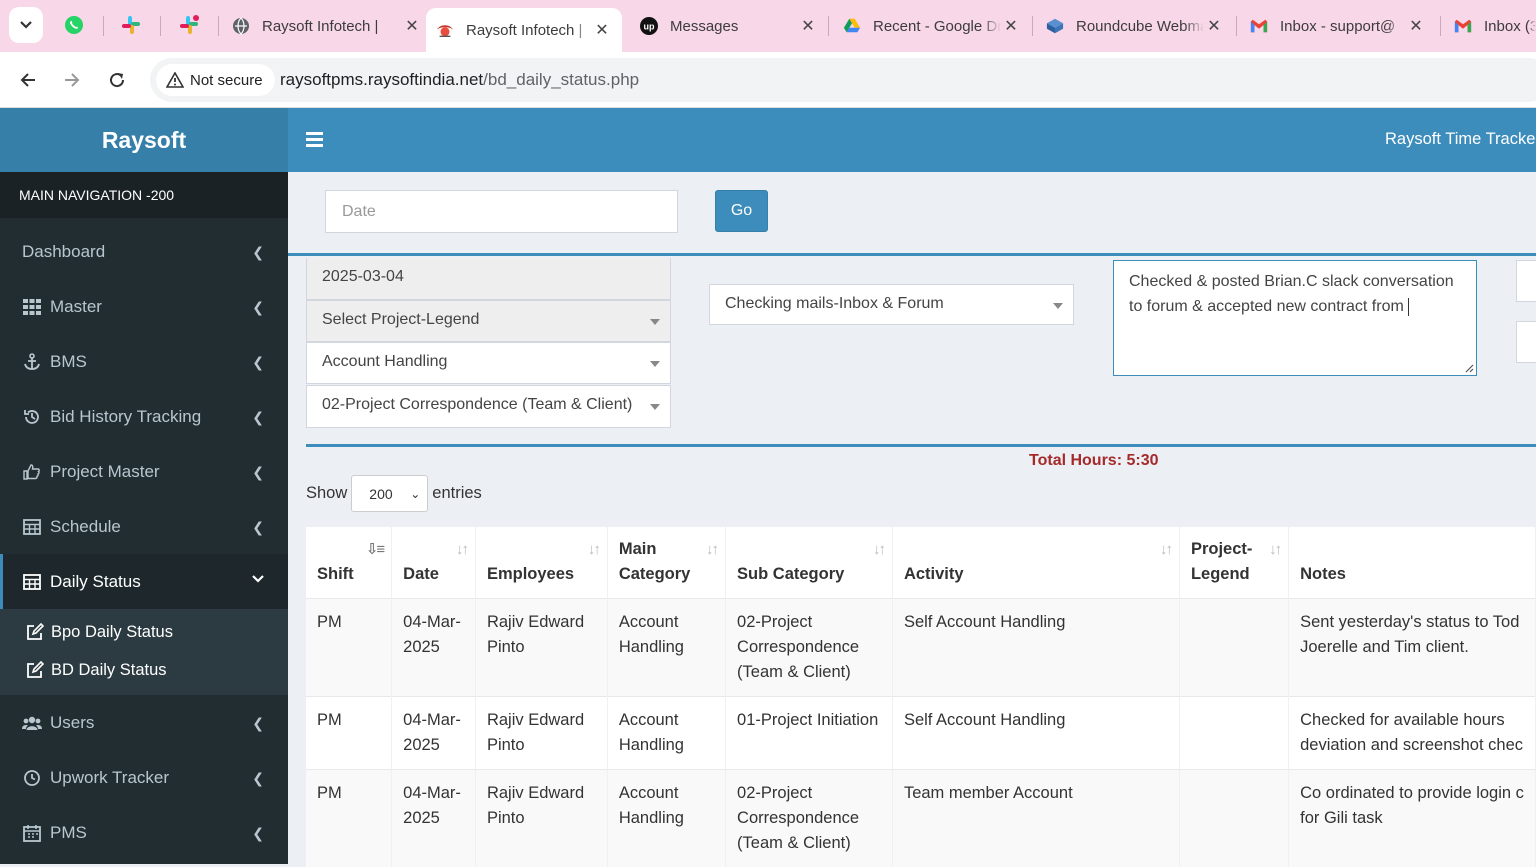 This screenshot has width=1536, height=867. What do you see at coordinates (144, 361) in the screenshot?
I see `sidebar-item-bms: BMS ❮` at bounding box center [144, 361].